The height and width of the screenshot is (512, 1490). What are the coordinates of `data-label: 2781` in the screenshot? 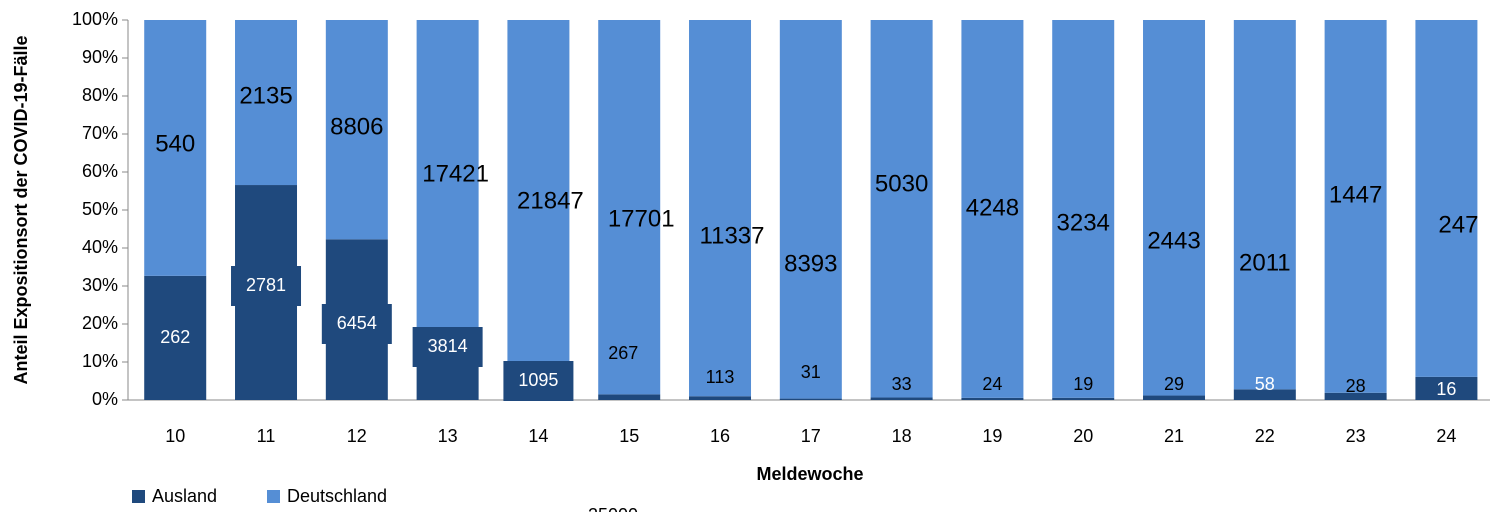 It's located at (266, 285).